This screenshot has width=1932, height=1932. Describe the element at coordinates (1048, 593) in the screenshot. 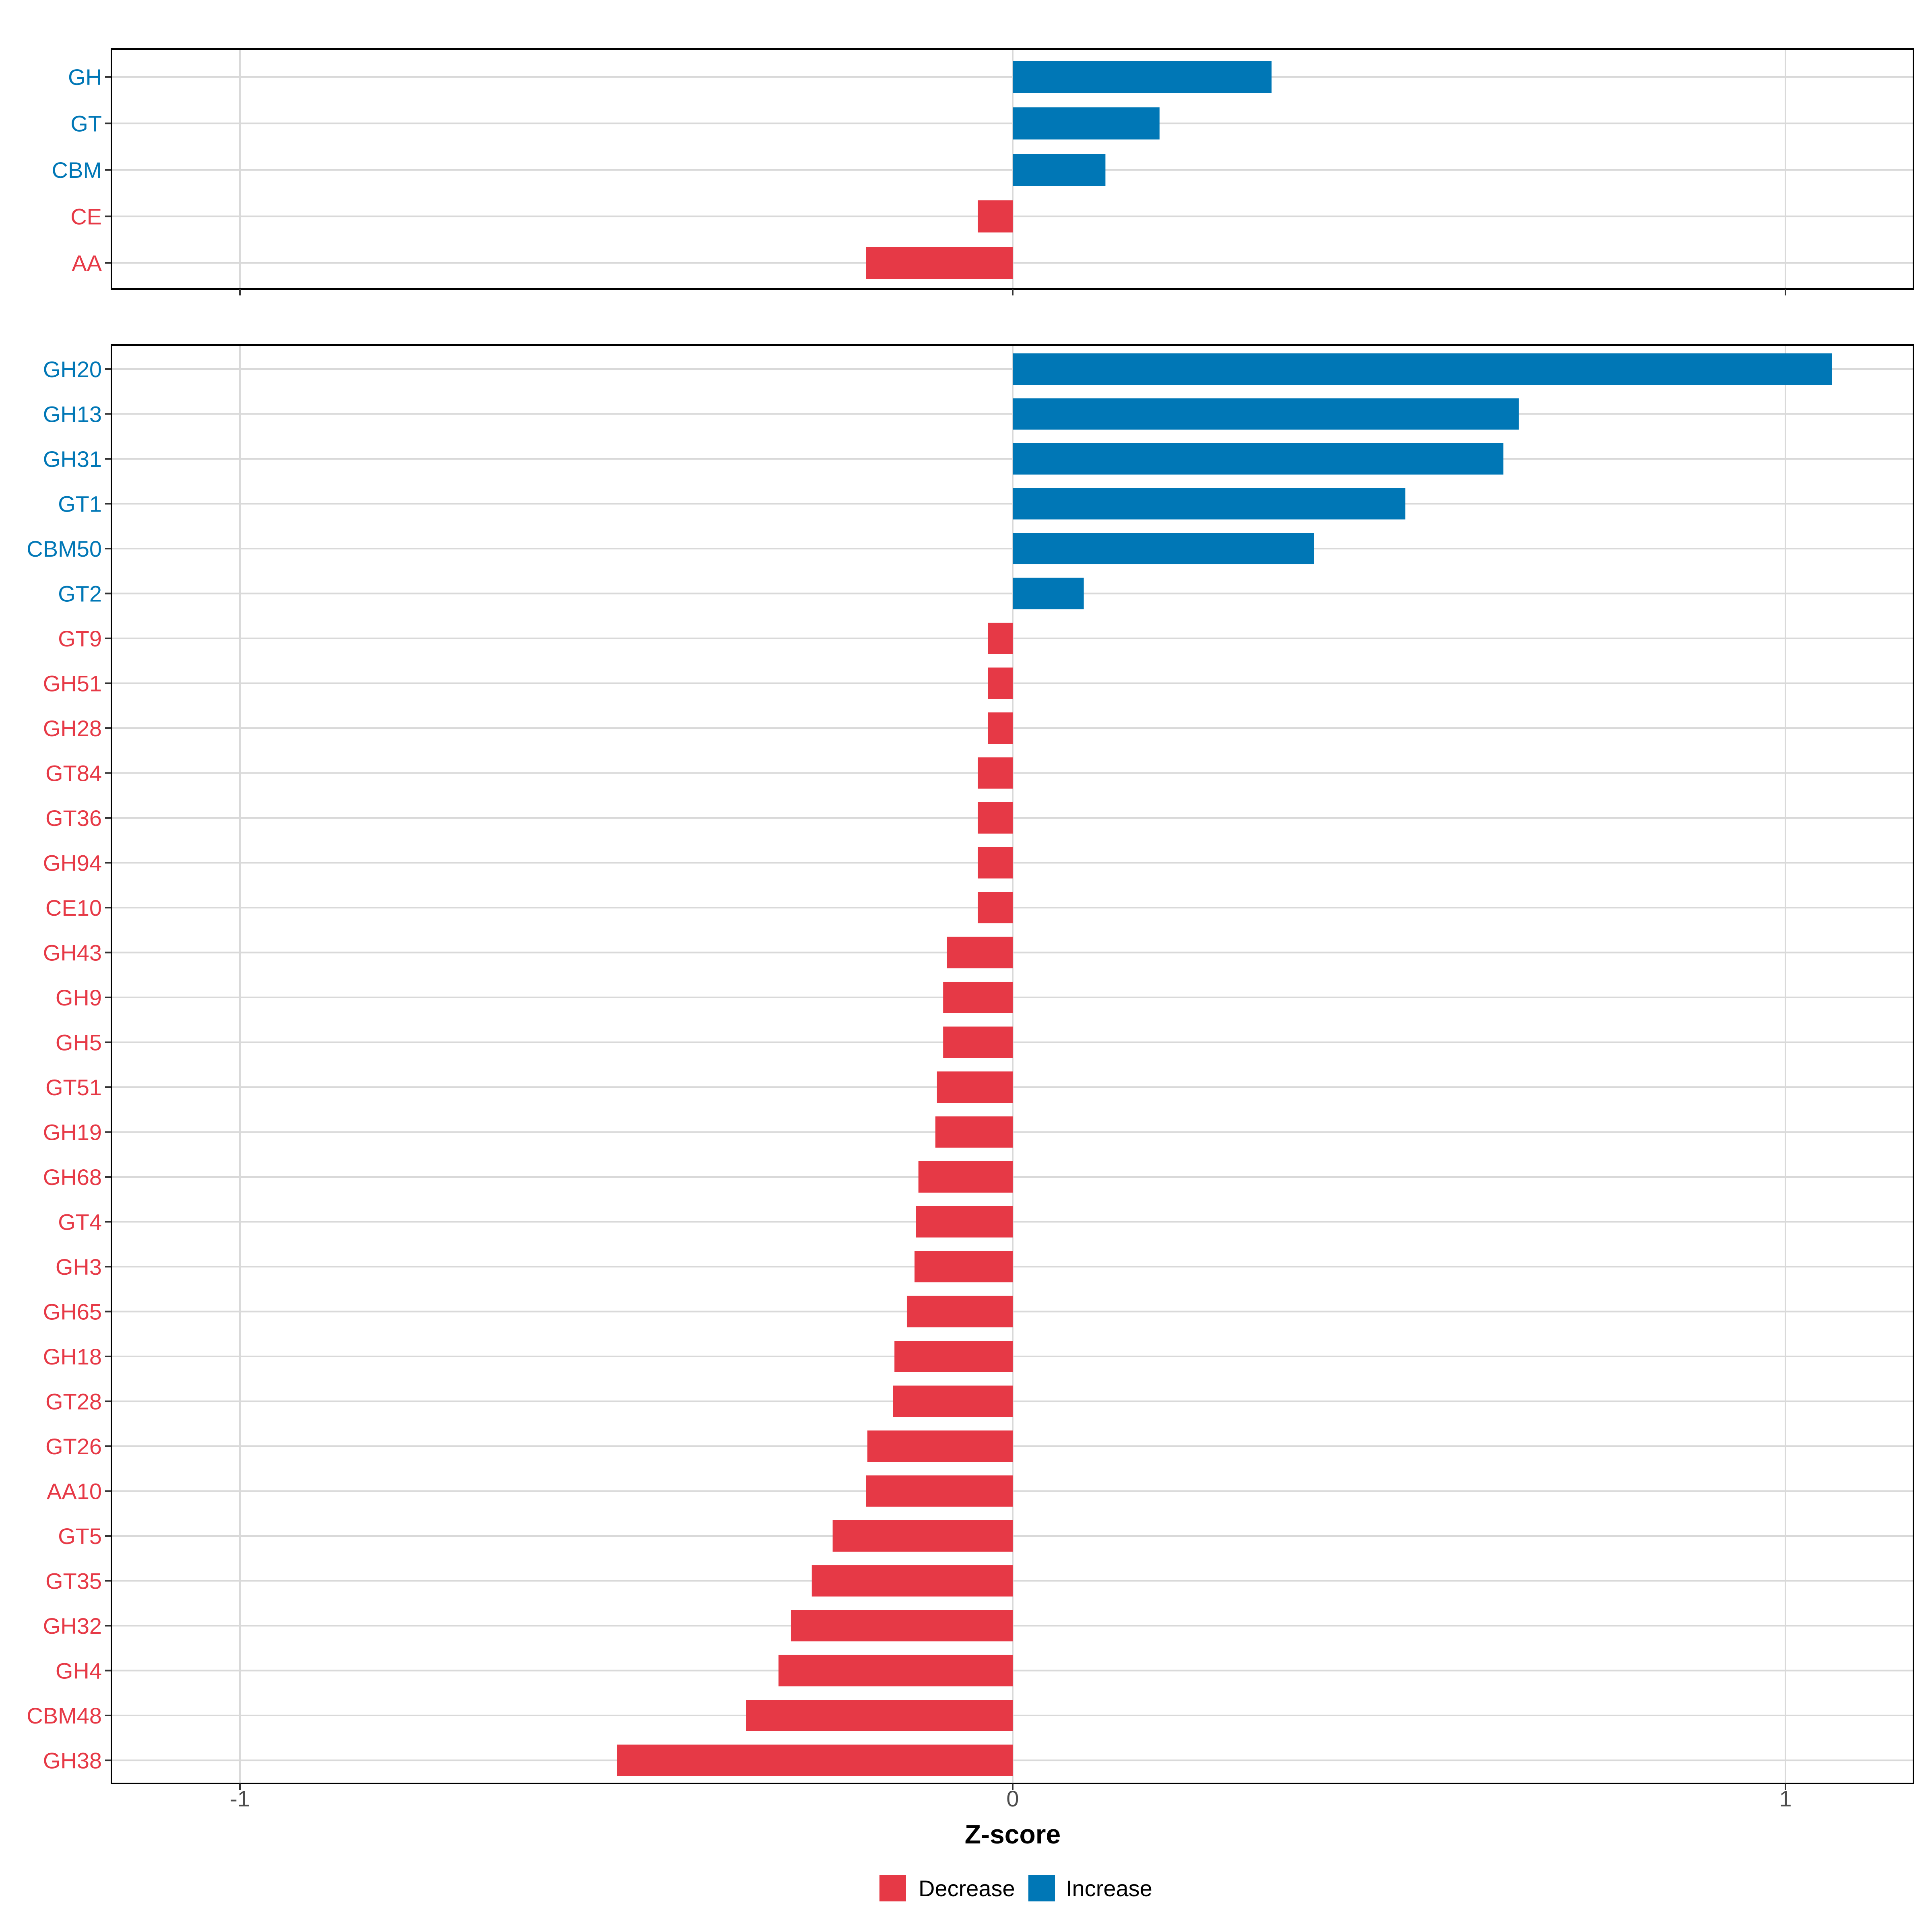

I see `bar-gt2` at that location.